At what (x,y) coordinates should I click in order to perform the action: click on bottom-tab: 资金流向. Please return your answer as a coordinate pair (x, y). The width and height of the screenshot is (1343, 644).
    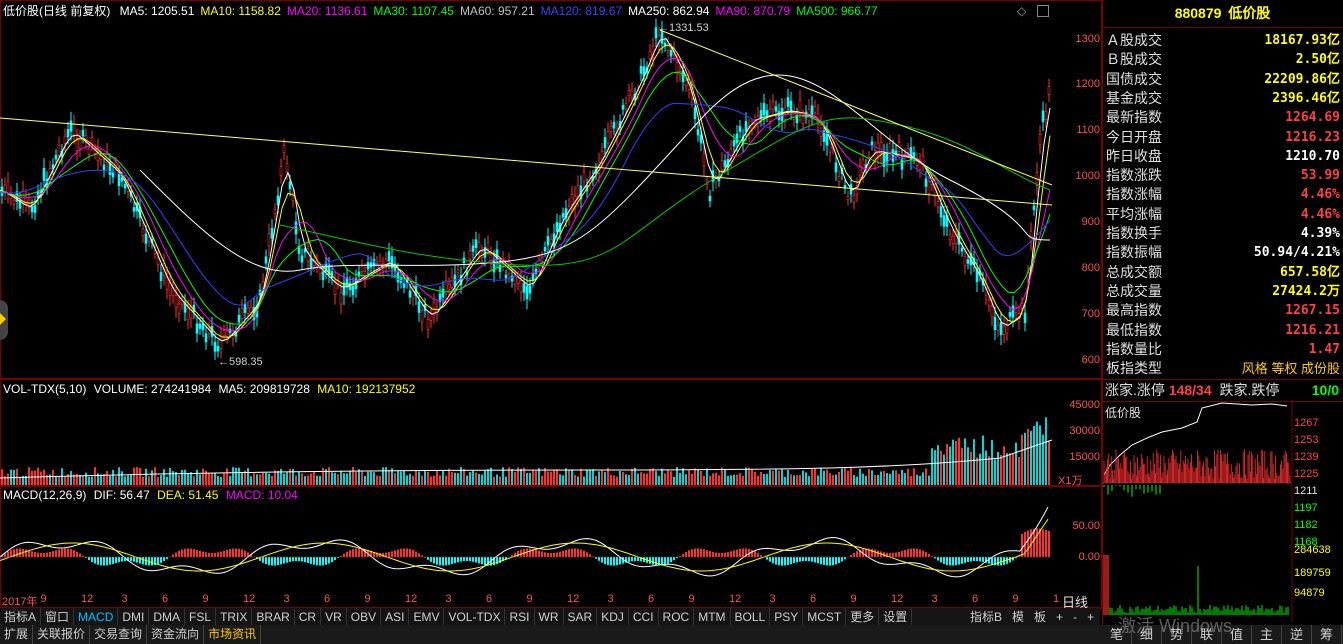
    Looking at the image, I should click on (176, 634).